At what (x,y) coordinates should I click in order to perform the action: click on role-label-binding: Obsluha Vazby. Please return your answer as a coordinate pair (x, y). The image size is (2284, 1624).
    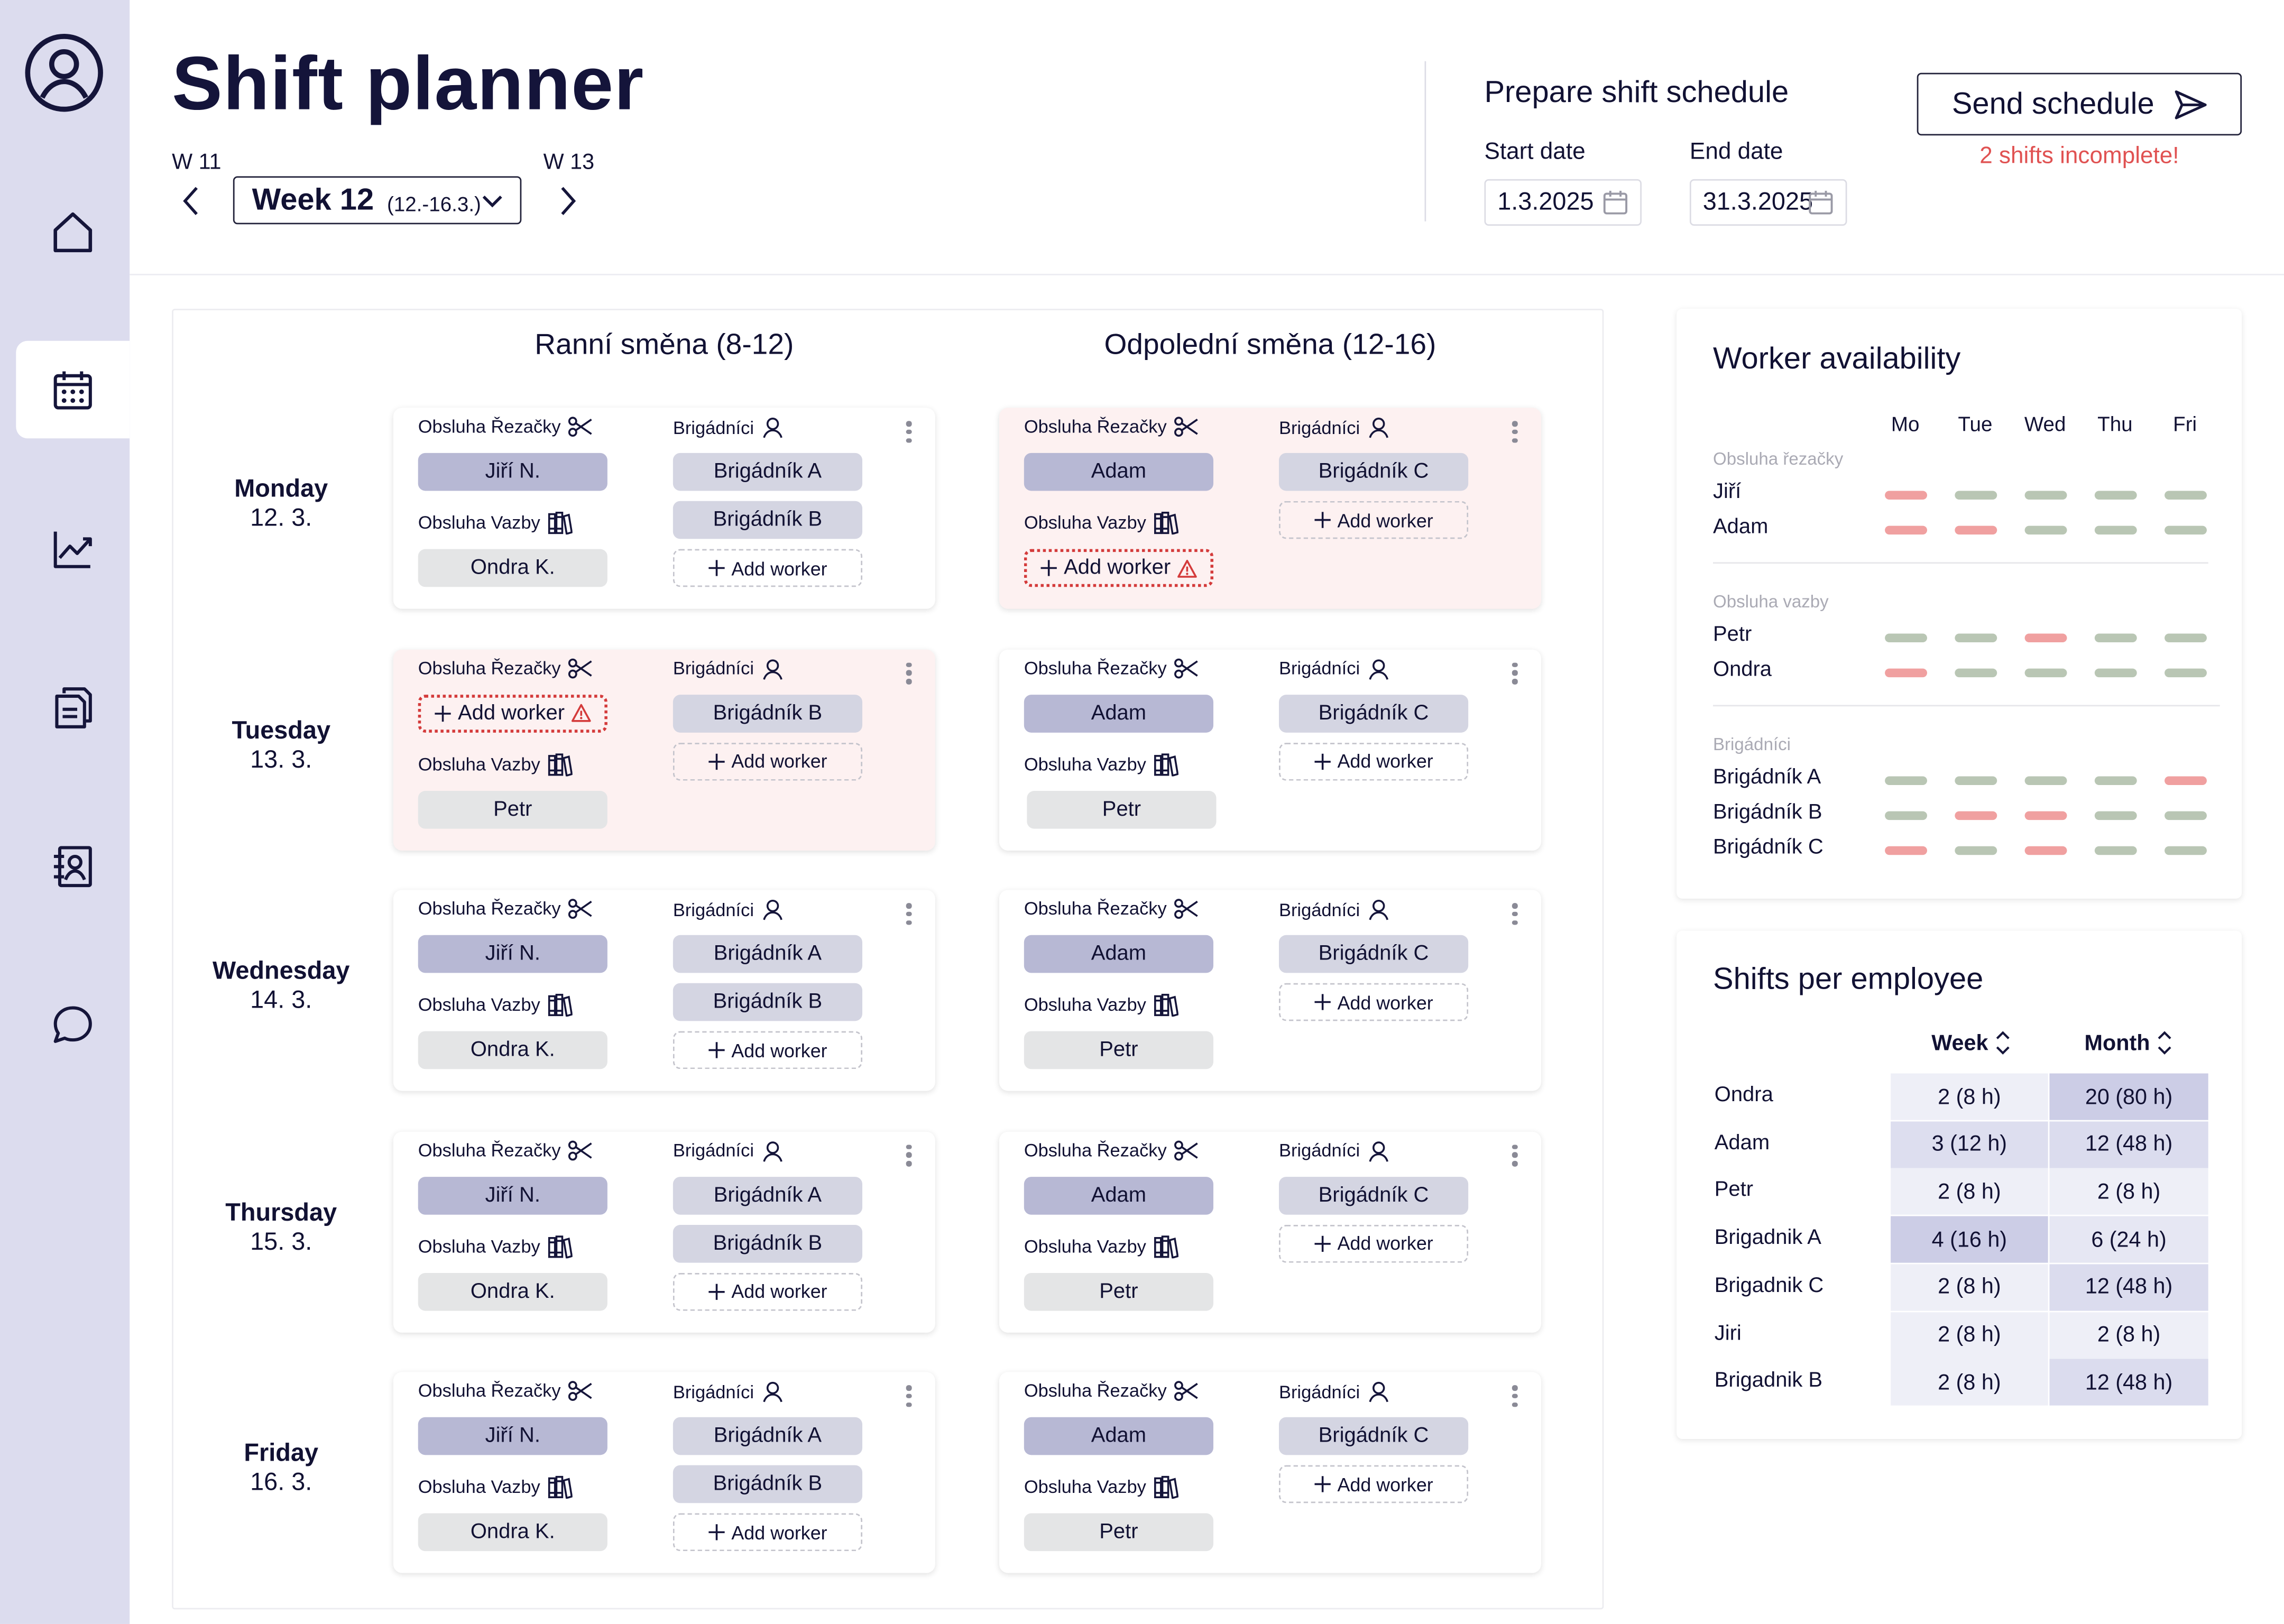
    Looking at the image, I should click on (495, 523).